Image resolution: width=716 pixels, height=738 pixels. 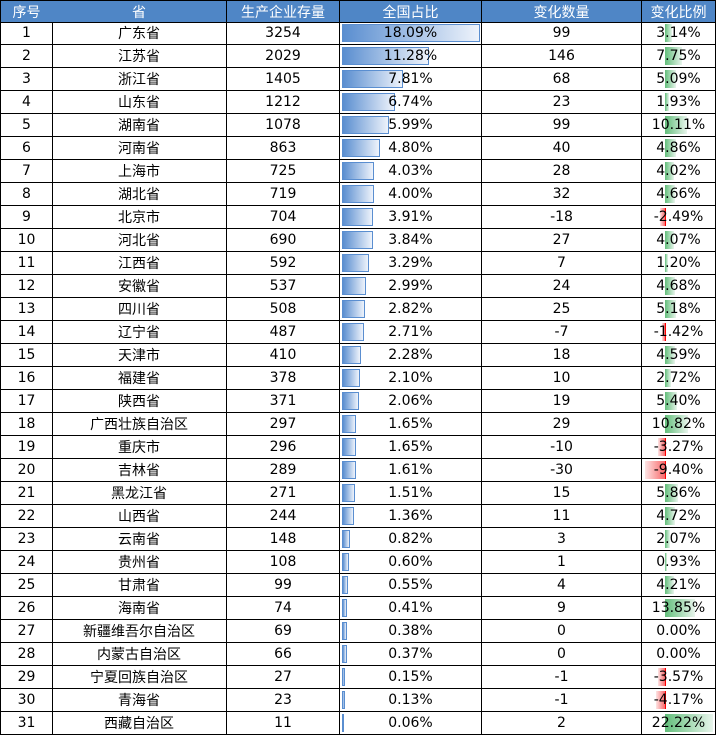 What do you see at coordinates (139, 149) in the screenshot?
I see `cell-text: 河南省` at bounding box center [139, 149].